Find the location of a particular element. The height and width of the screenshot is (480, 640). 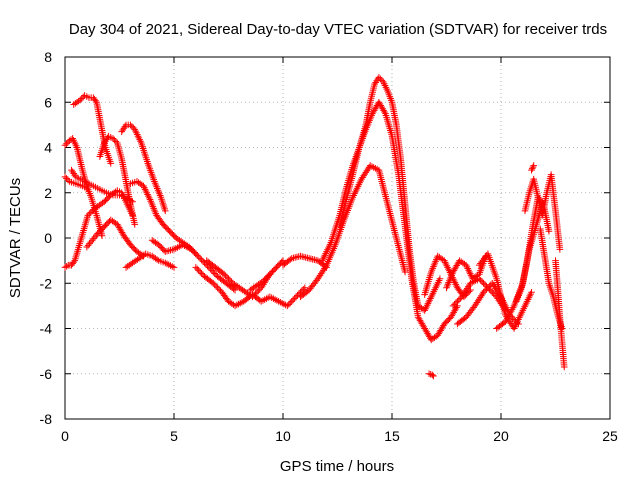

series-arc27 is located at coordinates (542, 212).